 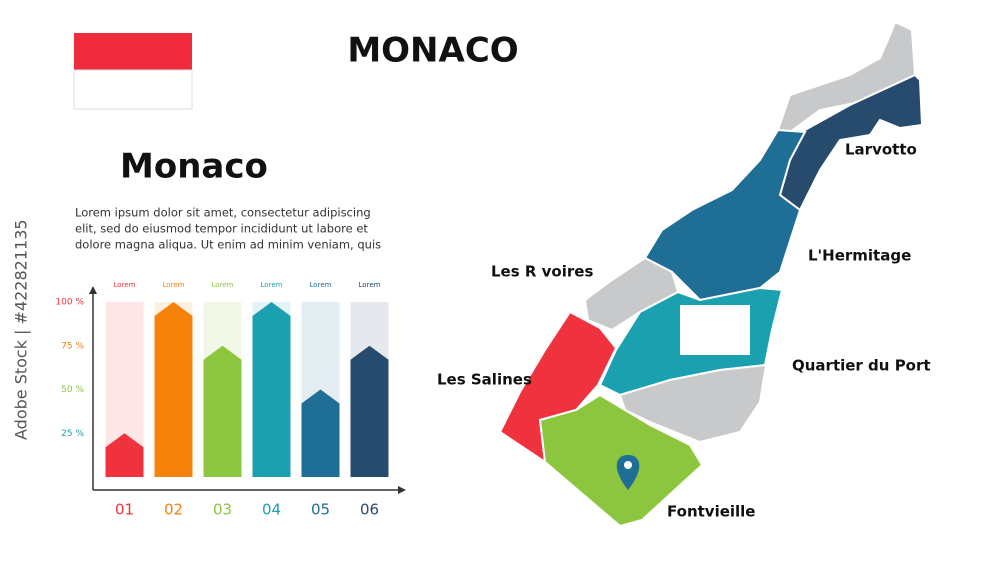 What do you see at coordinates (861, 366) in the screenshot?
I see `map-label: Quartier du Port` at bounding box center [861, 366].